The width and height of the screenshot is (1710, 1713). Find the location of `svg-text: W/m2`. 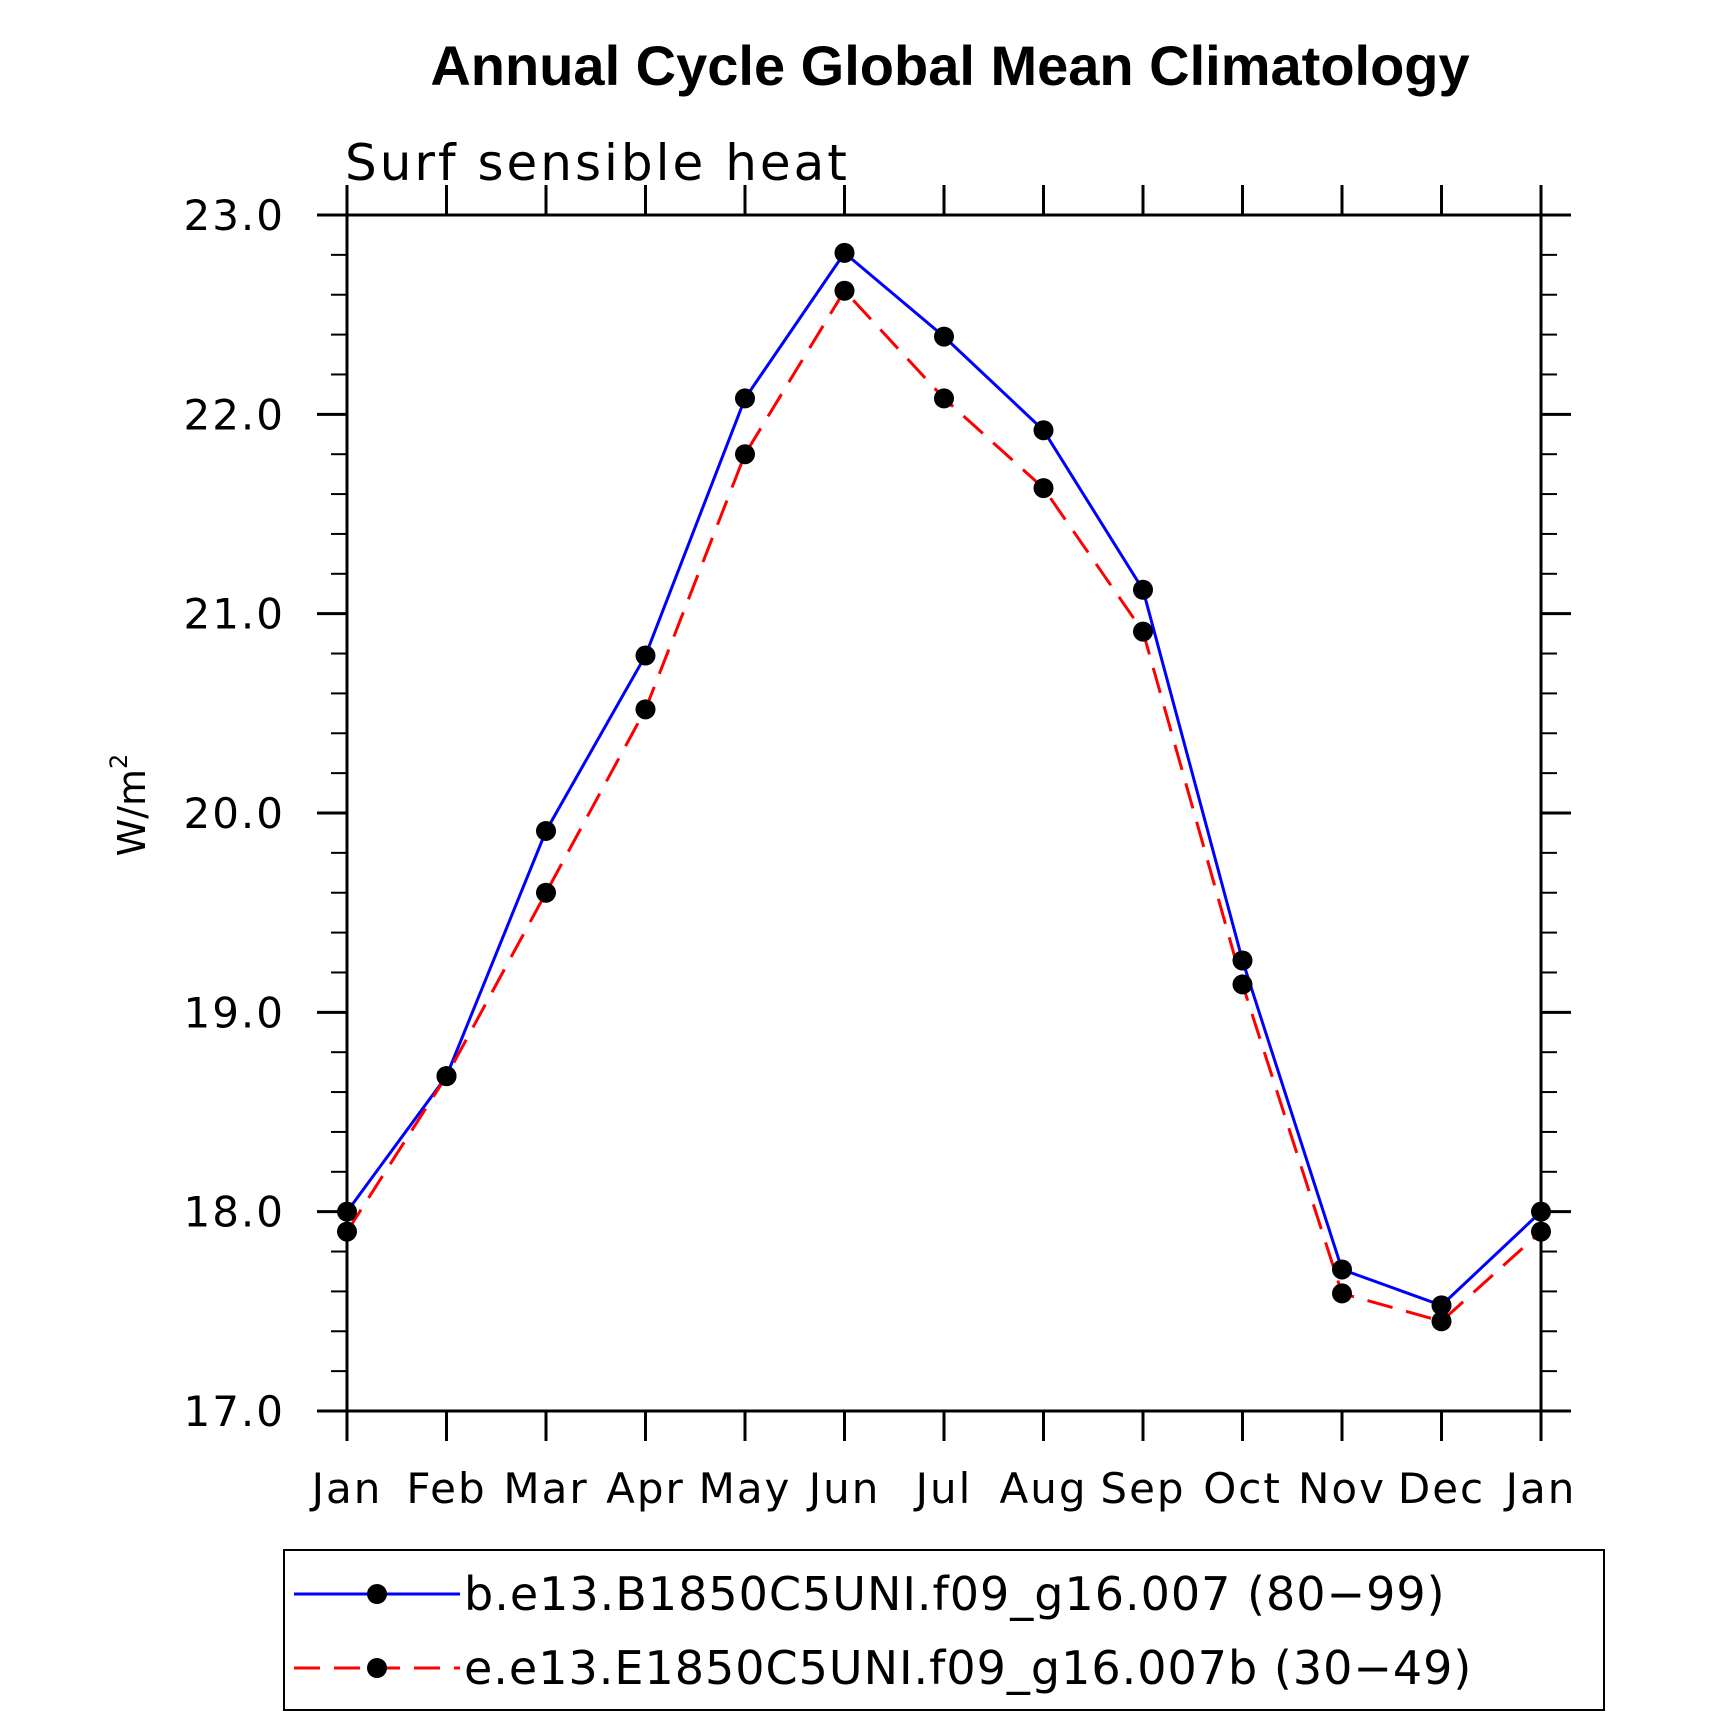

svg-text: W/m2 is located at coordinates (129, 805).